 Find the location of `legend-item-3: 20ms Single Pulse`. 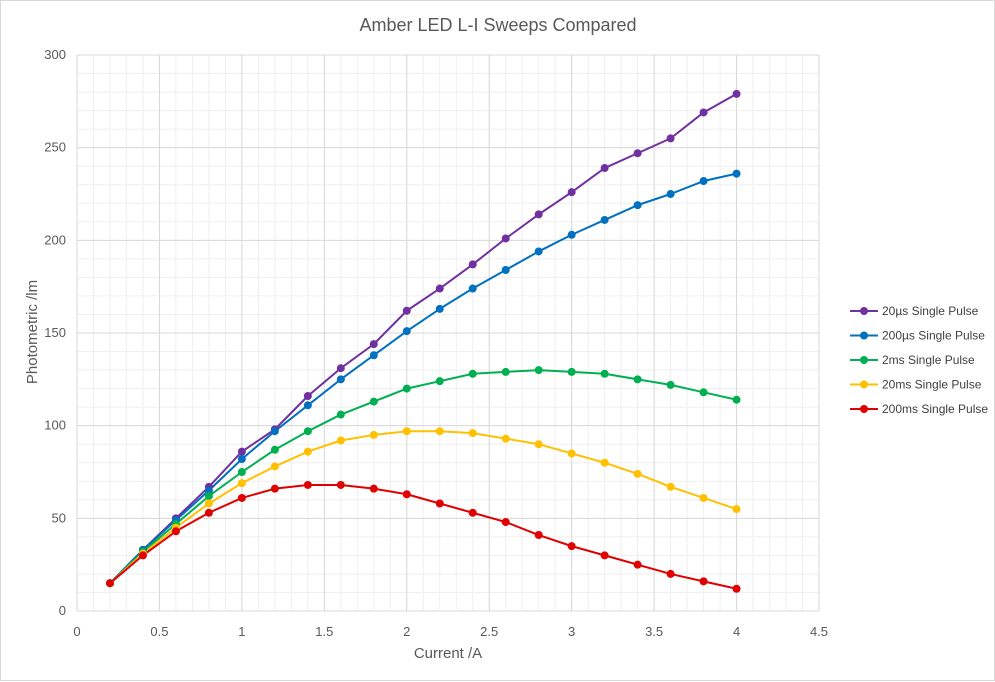

legend-item-3: 20ms Single Pulse is located at coordinates (916, 385).